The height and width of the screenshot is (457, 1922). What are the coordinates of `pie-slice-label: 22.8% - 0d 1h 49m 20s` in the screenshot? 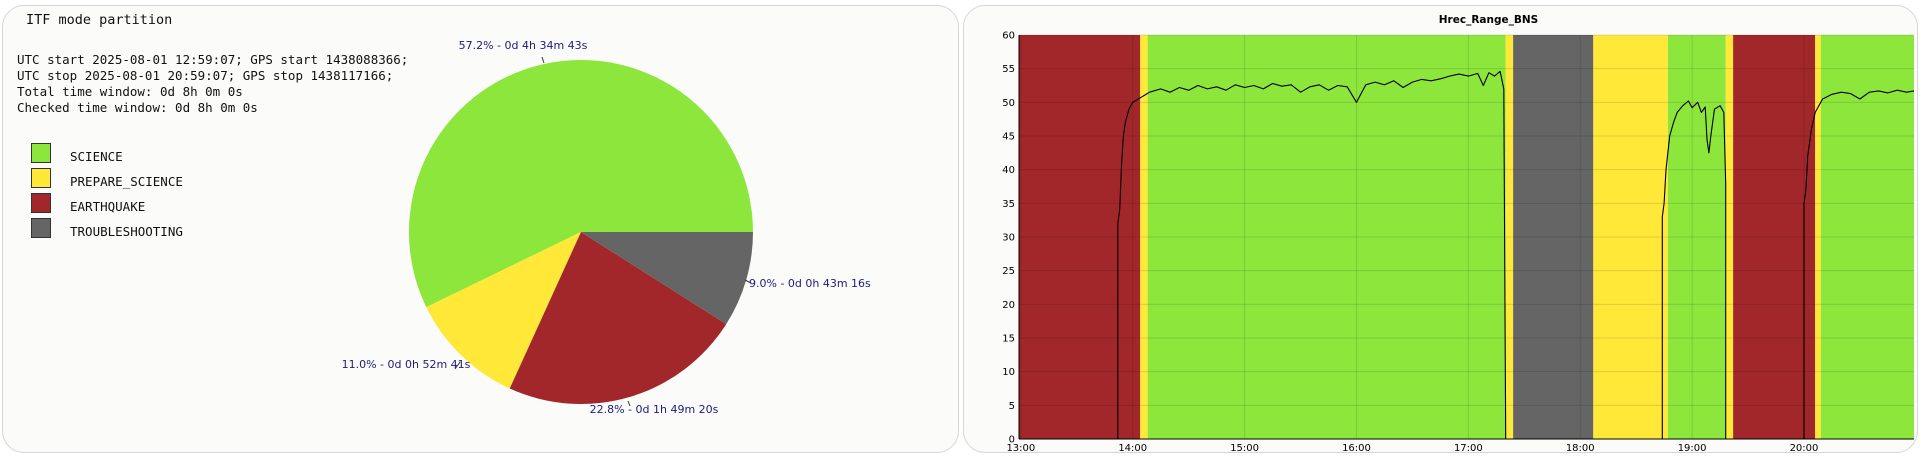 It's located at (654, 409).